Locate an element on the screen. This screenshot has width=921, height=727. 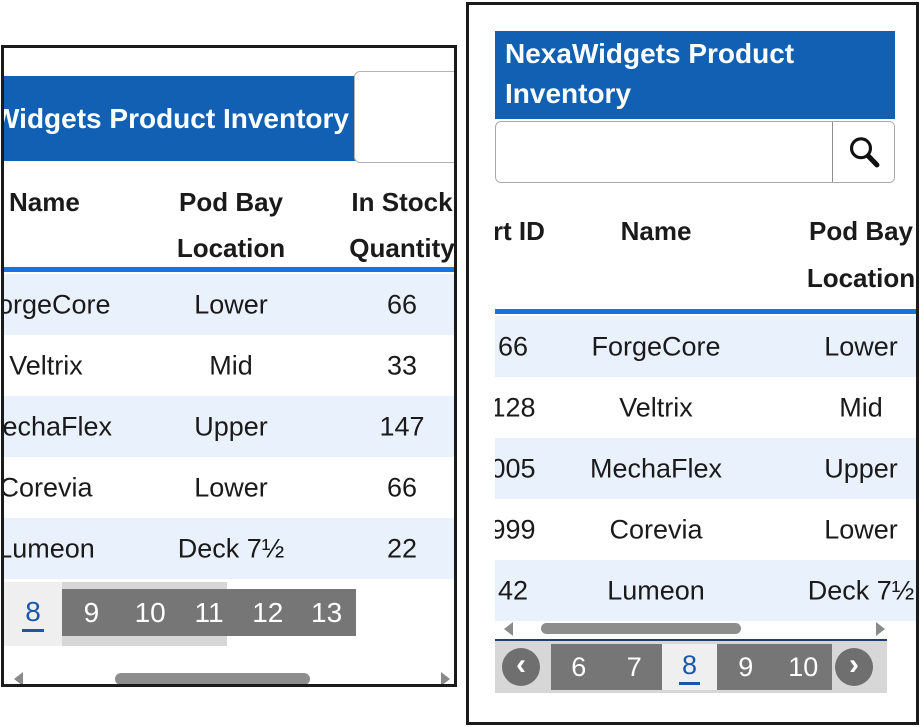
pagination-page-list: 9 10 11 12 13 is located at coordinates (209, 612).